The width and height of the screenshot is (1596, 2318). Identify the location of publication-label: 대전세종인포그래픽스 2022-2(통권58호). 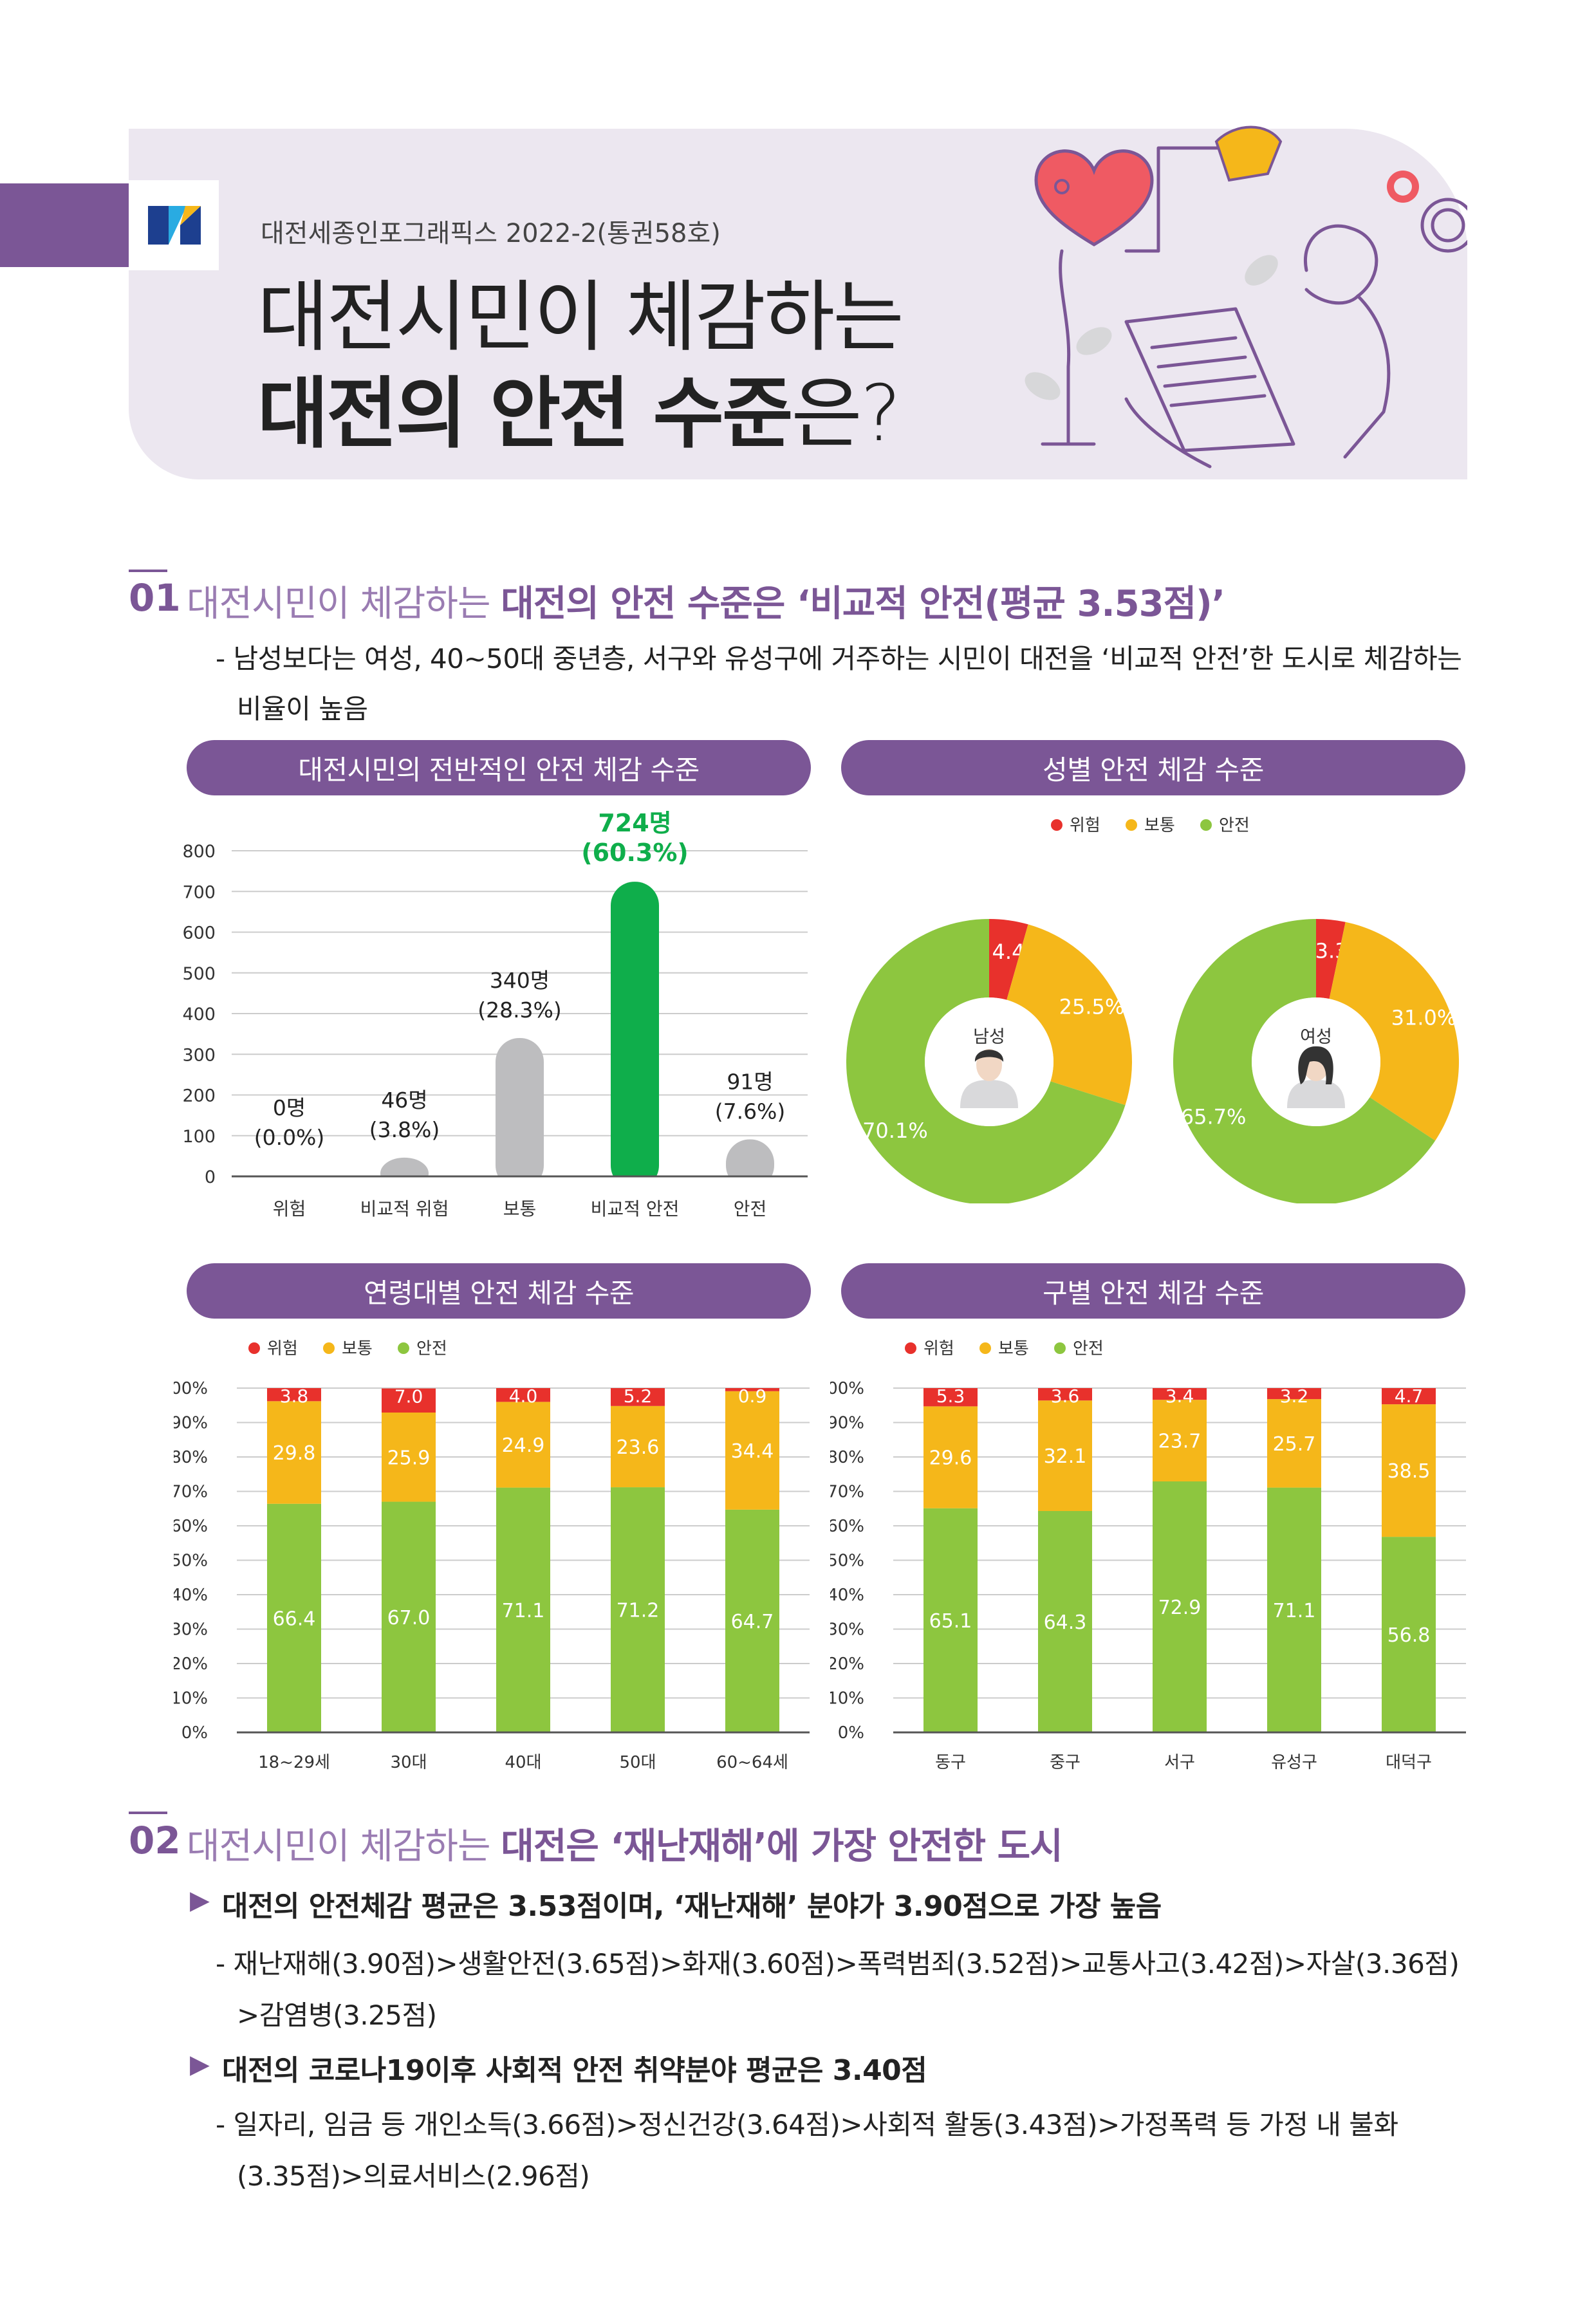
(491, 233).